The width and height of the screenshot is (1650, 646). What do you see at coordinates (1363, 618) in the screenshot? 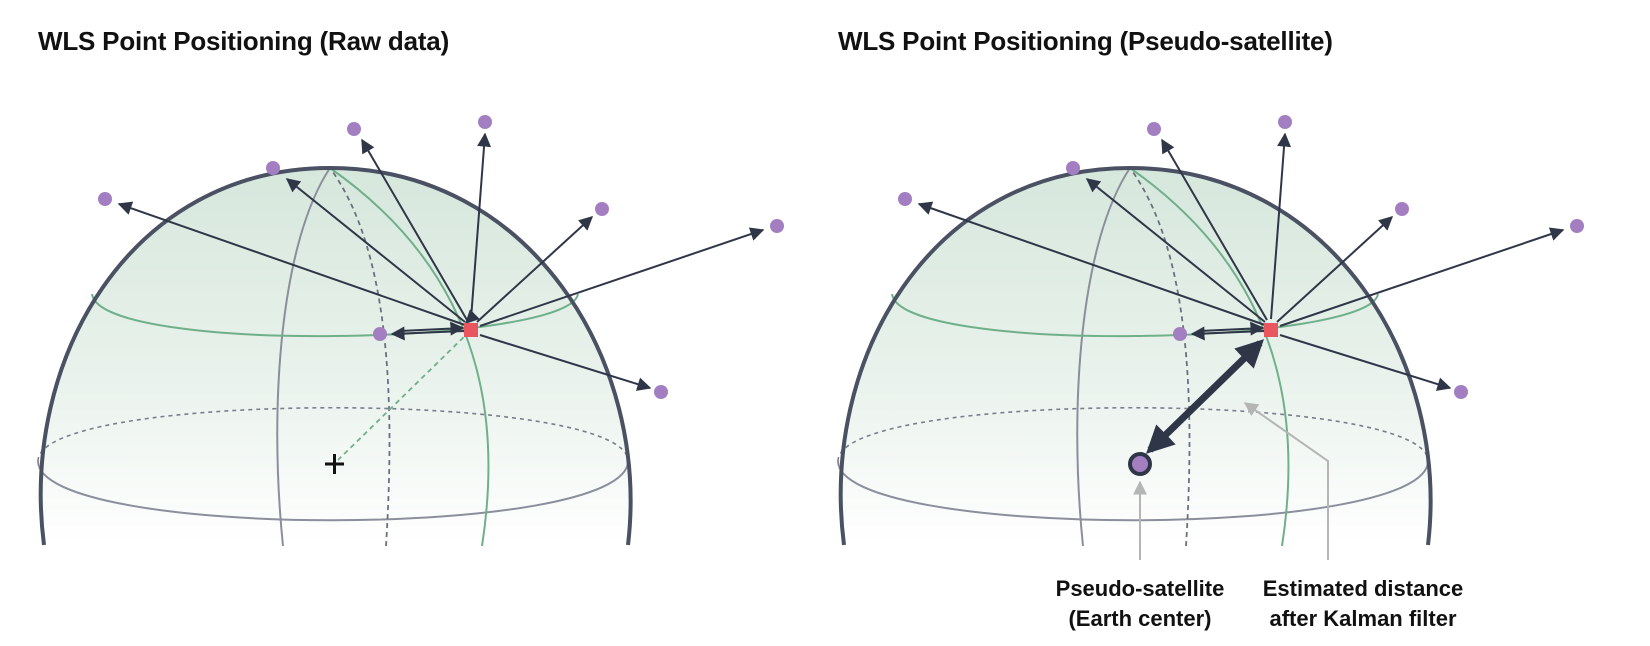
I see `estimated-distance-label-line2: after Kalman filter` at bounding box center [1363, 618].